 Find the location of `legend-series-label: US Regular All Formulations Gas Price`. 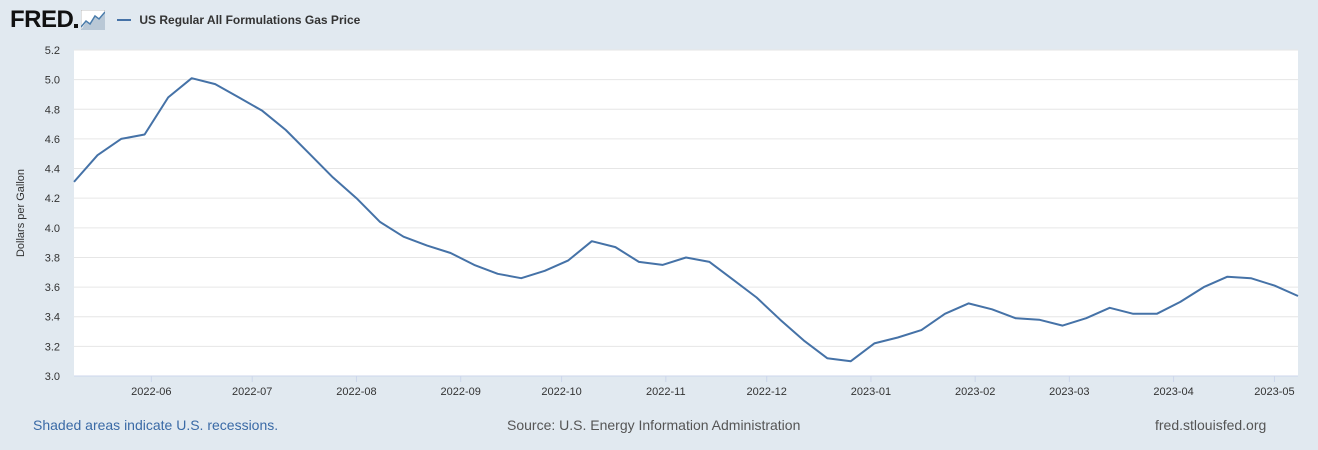

legend-series-label: US Regular All Formulations Gas Price is located at coordinates (250, 20).